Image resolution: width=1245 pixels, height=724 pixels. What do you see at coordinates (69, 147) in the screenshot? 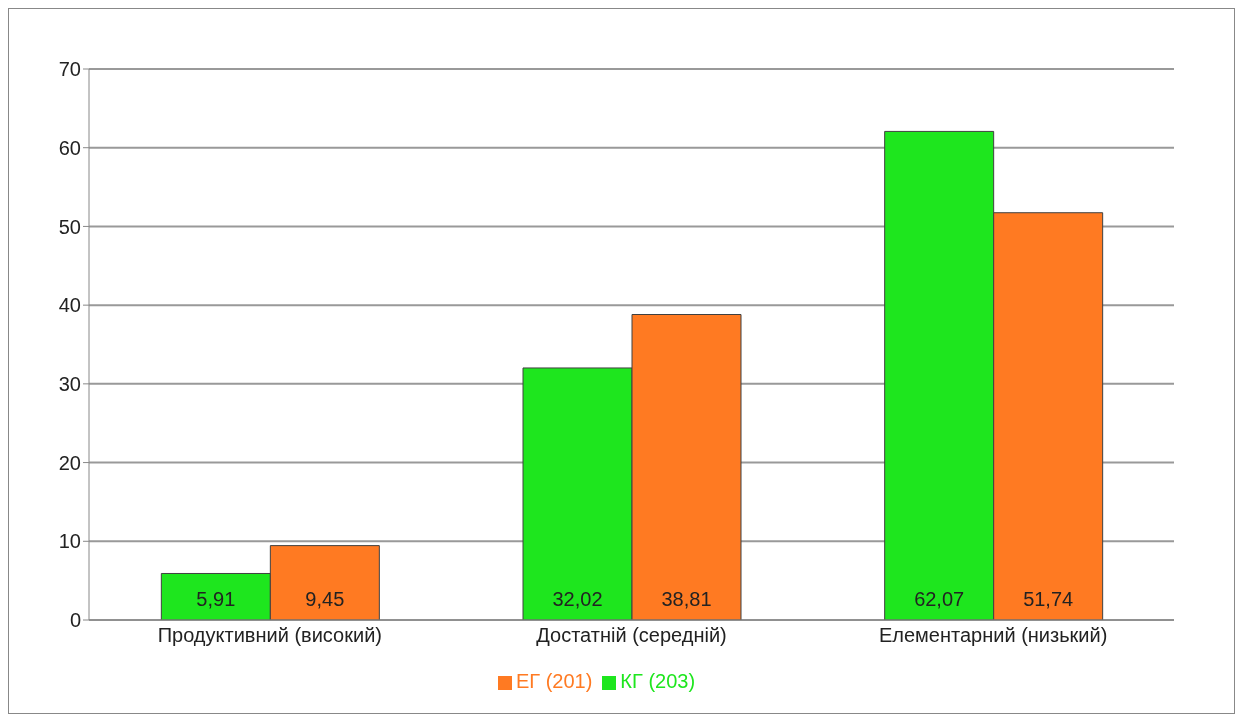
I see `y-tick-label: 60` at bounding box center [69, 147].